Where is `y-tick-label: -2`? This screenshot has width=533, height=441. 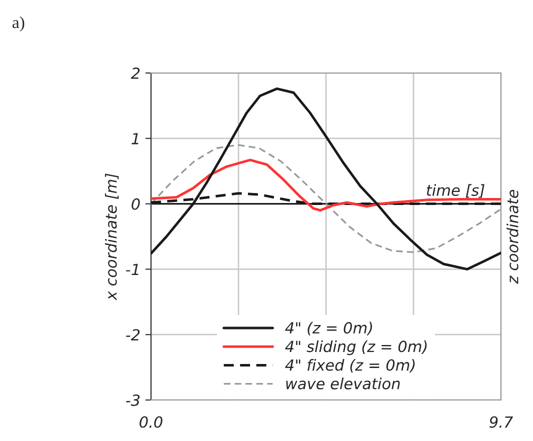
y-tick-label: -2 is located at coordinates (133, 334).